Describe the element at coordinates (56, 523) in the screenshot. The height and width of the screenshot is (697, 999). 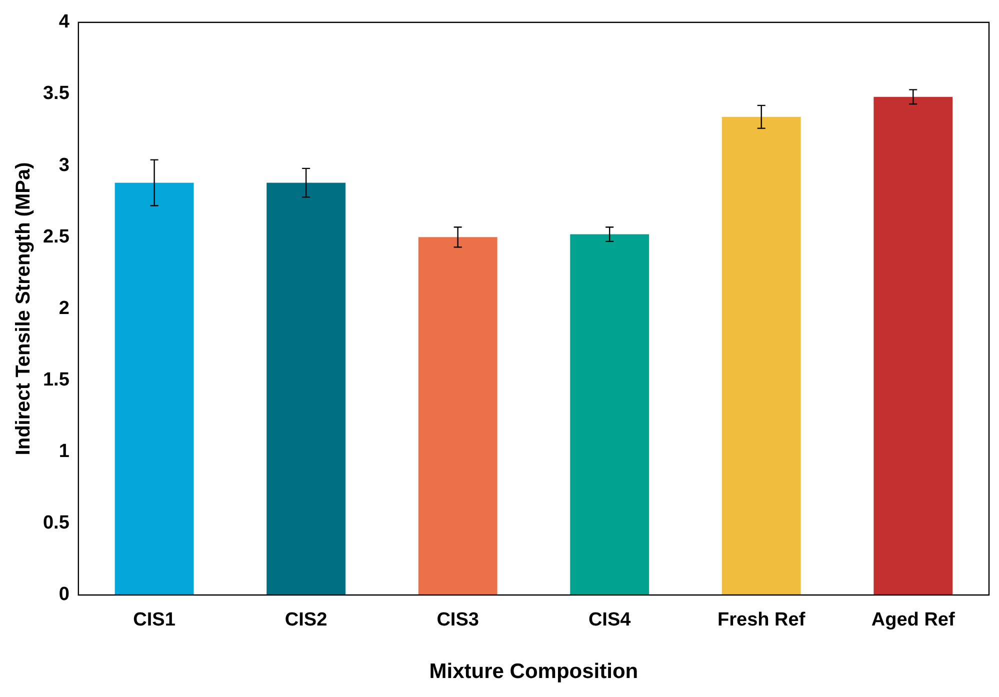
I see `y-tick-label: 0.5` at that location.